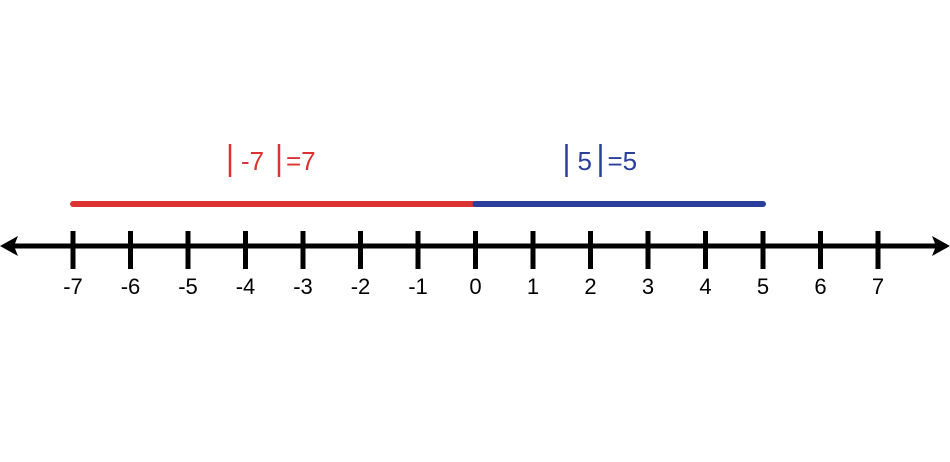 Image resolution: width=950 pixels, height=462 pixels. What do you see at coordinates (246, 286) in the screenshot?
I see `tick-label: -4` at bounding box center [246, 286].